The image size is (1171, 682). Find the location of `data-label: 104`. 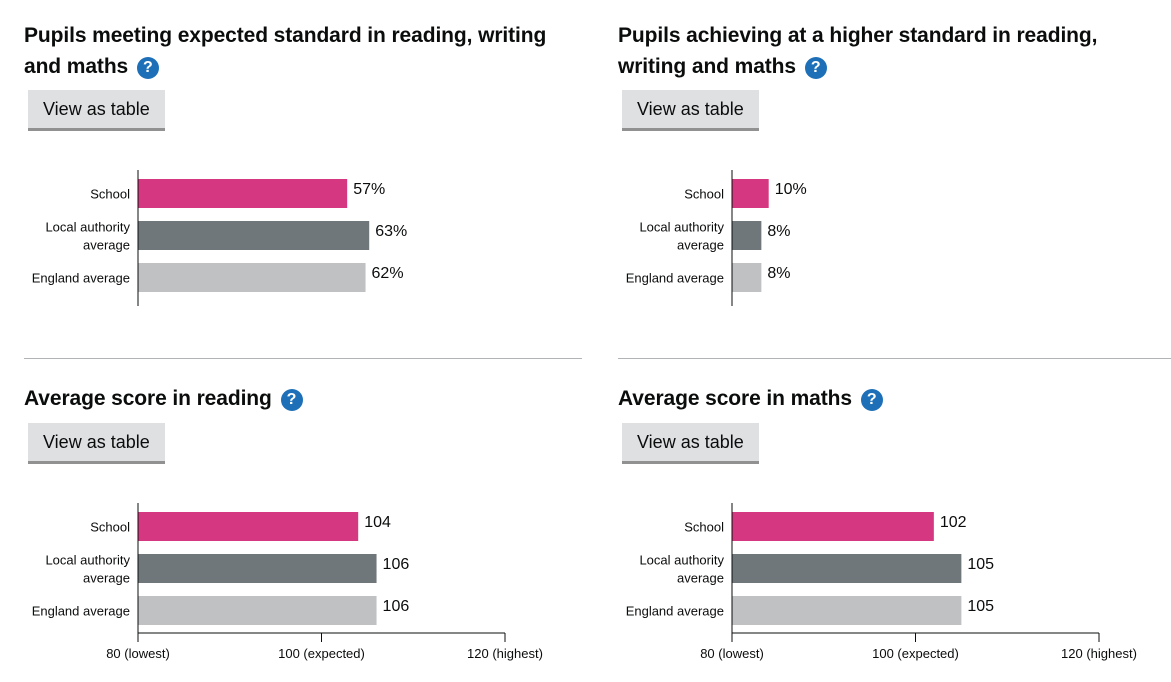

data-label: 104 is located at coordinates (377, 522).